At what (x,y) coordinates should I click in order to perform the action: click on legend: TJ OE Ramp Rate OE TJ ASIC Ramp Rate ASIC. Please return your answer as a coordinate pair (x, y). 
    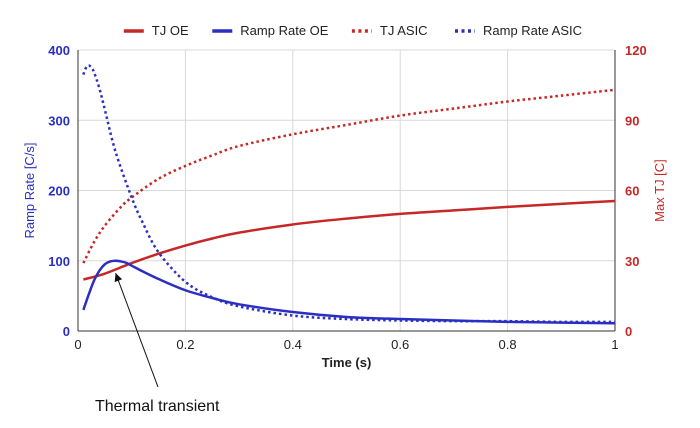
    Looking at the image, I should click on (352, 30).